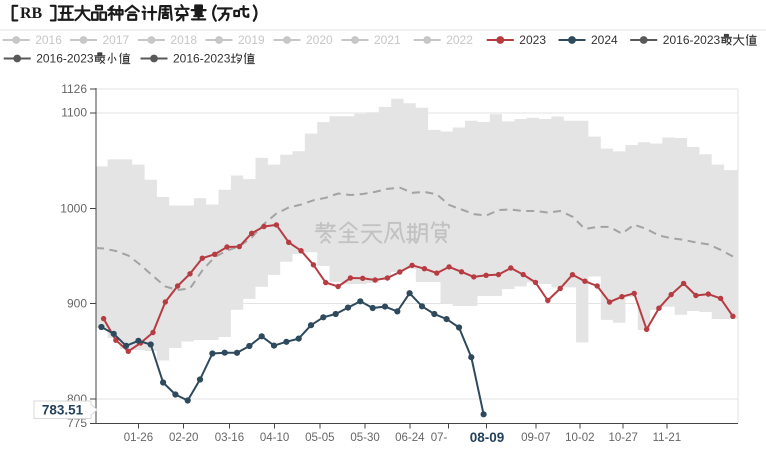  Describe the element at coordinates (274, 438) in the screenshot. I see `svg-text: 04-10` at that location.